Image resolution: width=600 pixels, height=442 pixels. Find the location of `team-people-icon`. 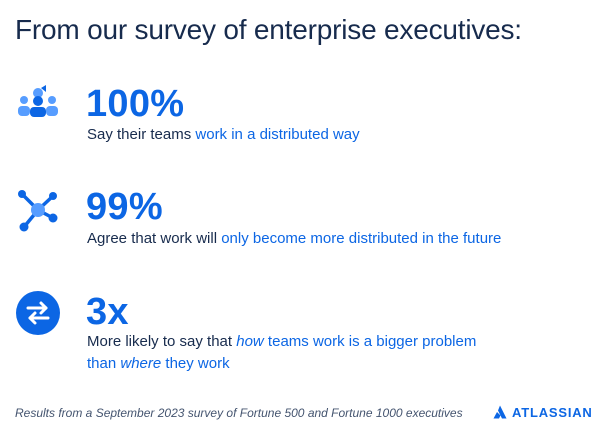

team-people-icon is located at coordinates (38, 101).